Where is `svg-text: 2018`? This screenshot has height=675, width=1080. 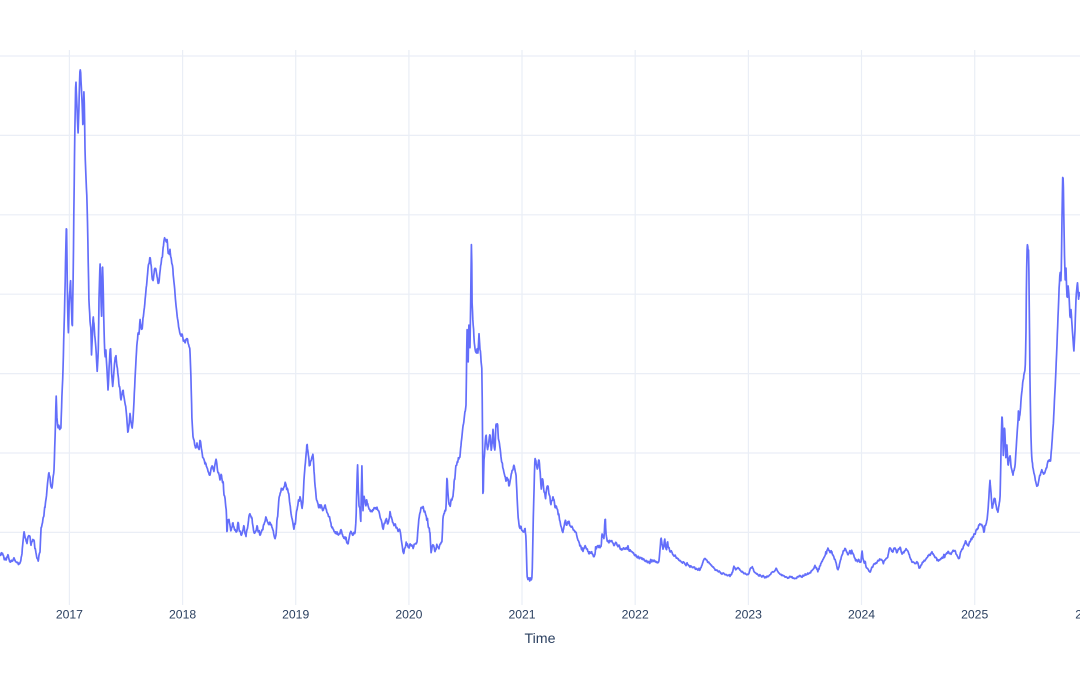
svg-text: 2018 is located at coordinates (182, 615).